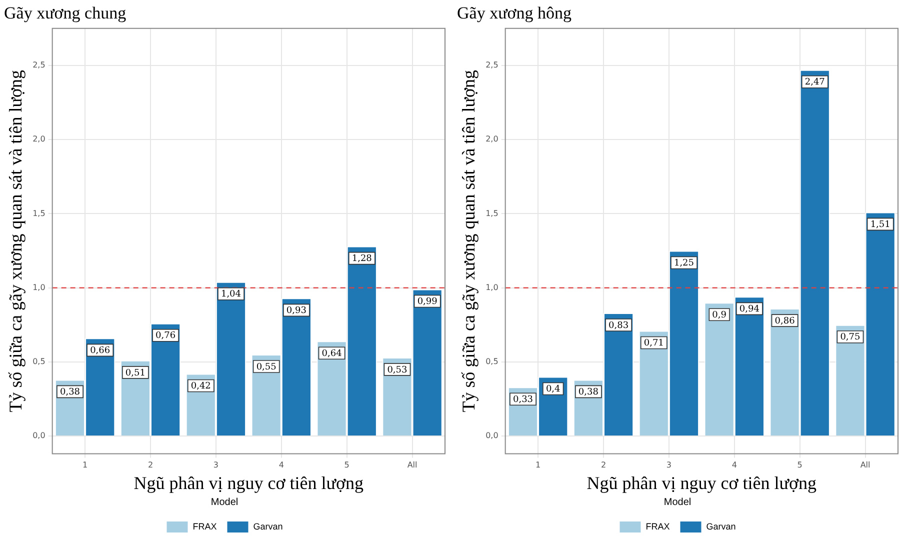 This screenshot has height=543, width=906. Describe the element at coordinates (100, 351) in the screenshot. I see `data-label: 0,66` at that location.